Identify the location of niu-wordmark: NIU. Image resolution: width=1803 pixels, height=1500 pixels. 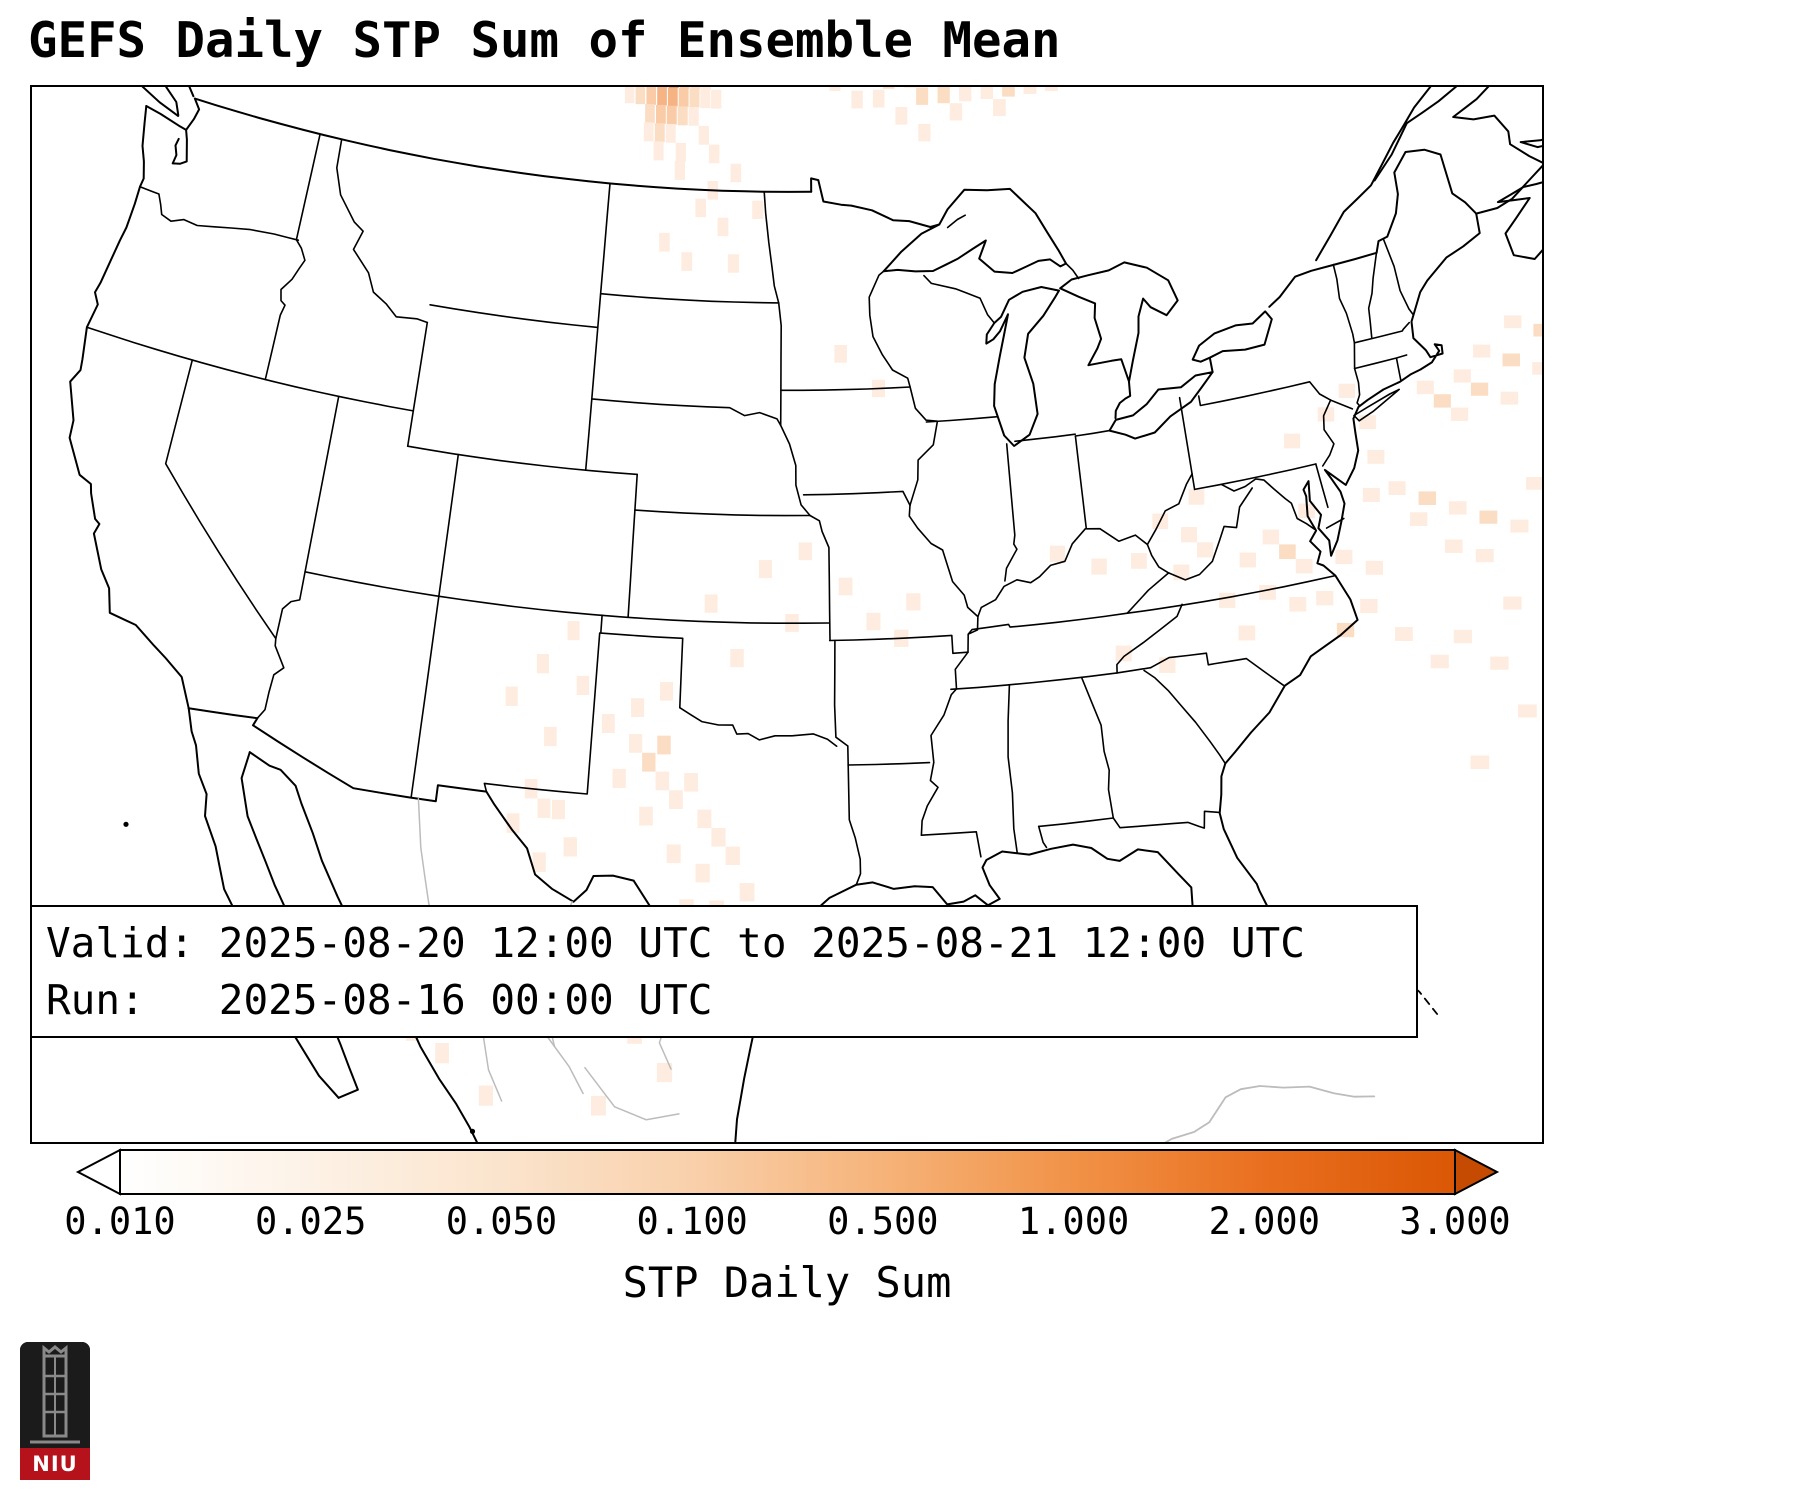
(55, 1464).